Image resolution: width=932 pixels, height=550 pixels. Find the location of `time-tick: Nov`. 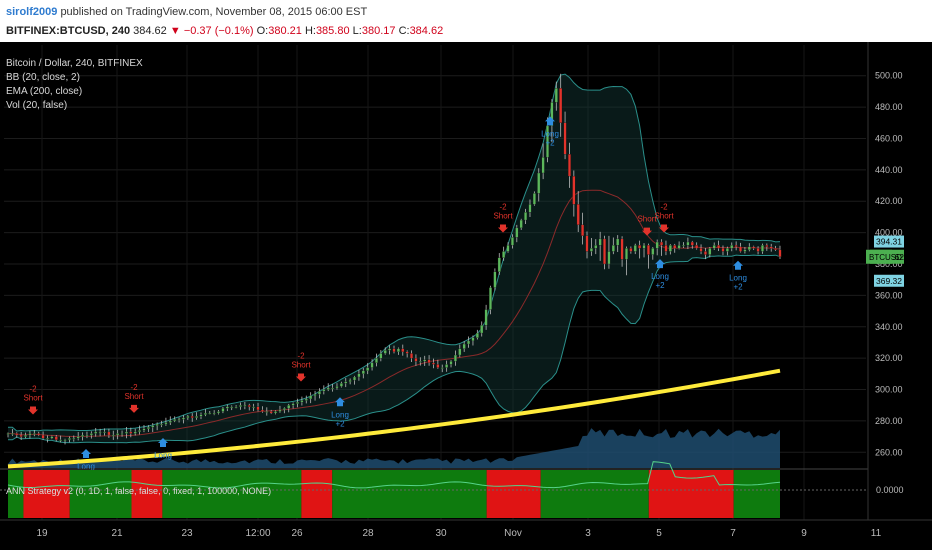

time-tick: Nov is located at coordinates (513, 533).